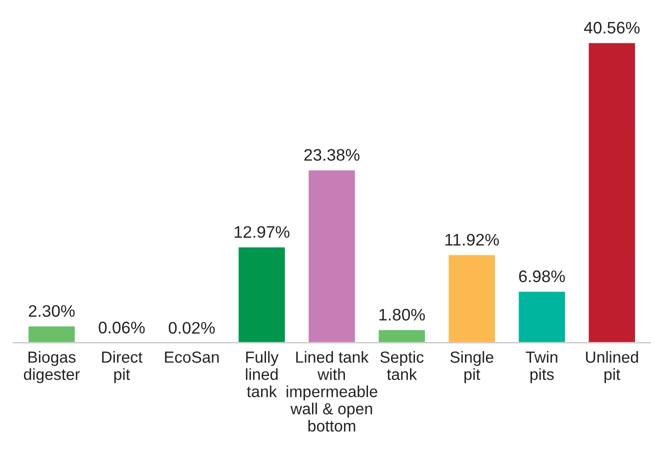 The height and width of the screenshot is (457, 657). I want to click on data-label: 1.80%, so click(402, 314).